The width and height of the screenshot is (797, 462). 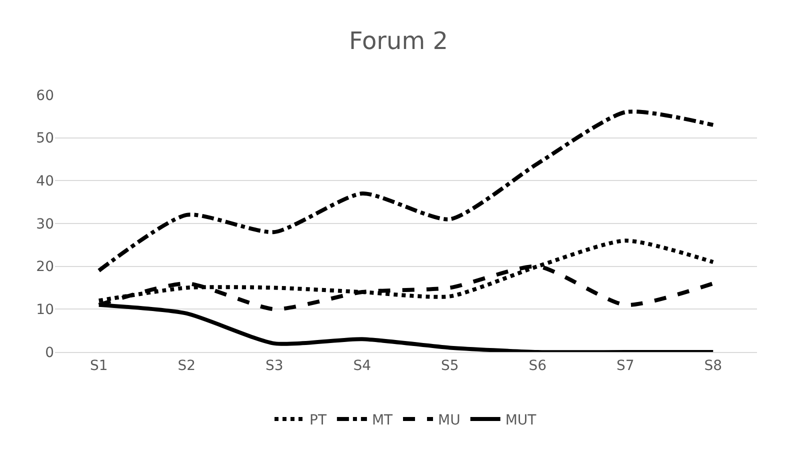 I want to click on y-tick-label: 60, so click(x=45, y=96).